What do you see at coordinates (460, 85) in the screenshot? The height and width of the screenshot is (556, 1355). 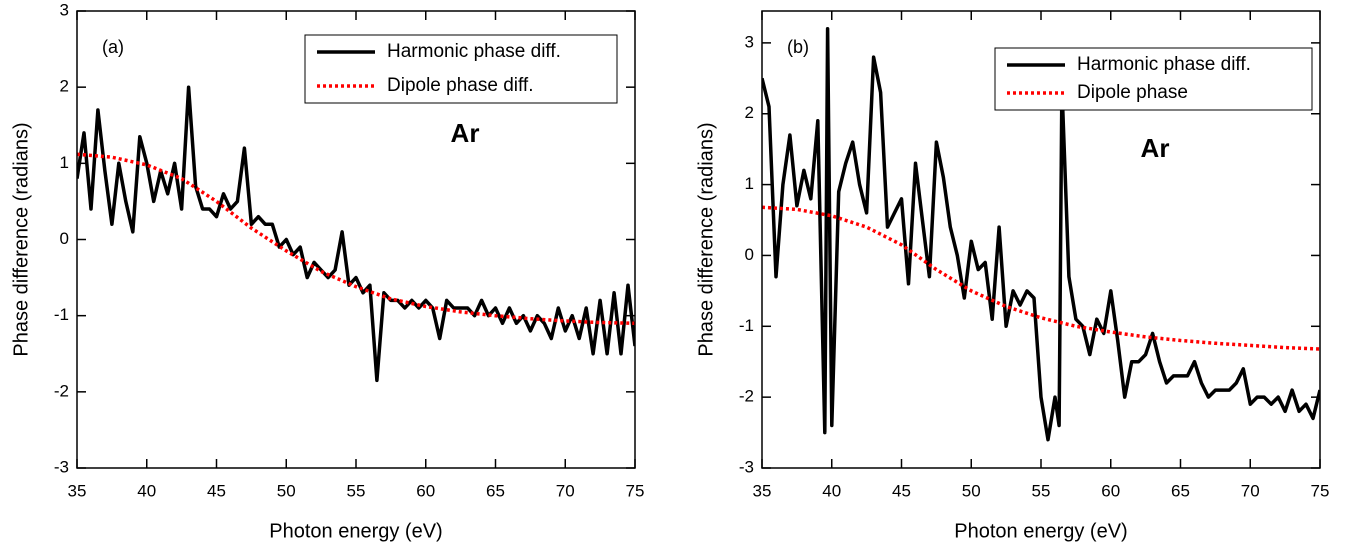 I see `legend-label: Dipole phase diff.` at bounding box center [460, 85].